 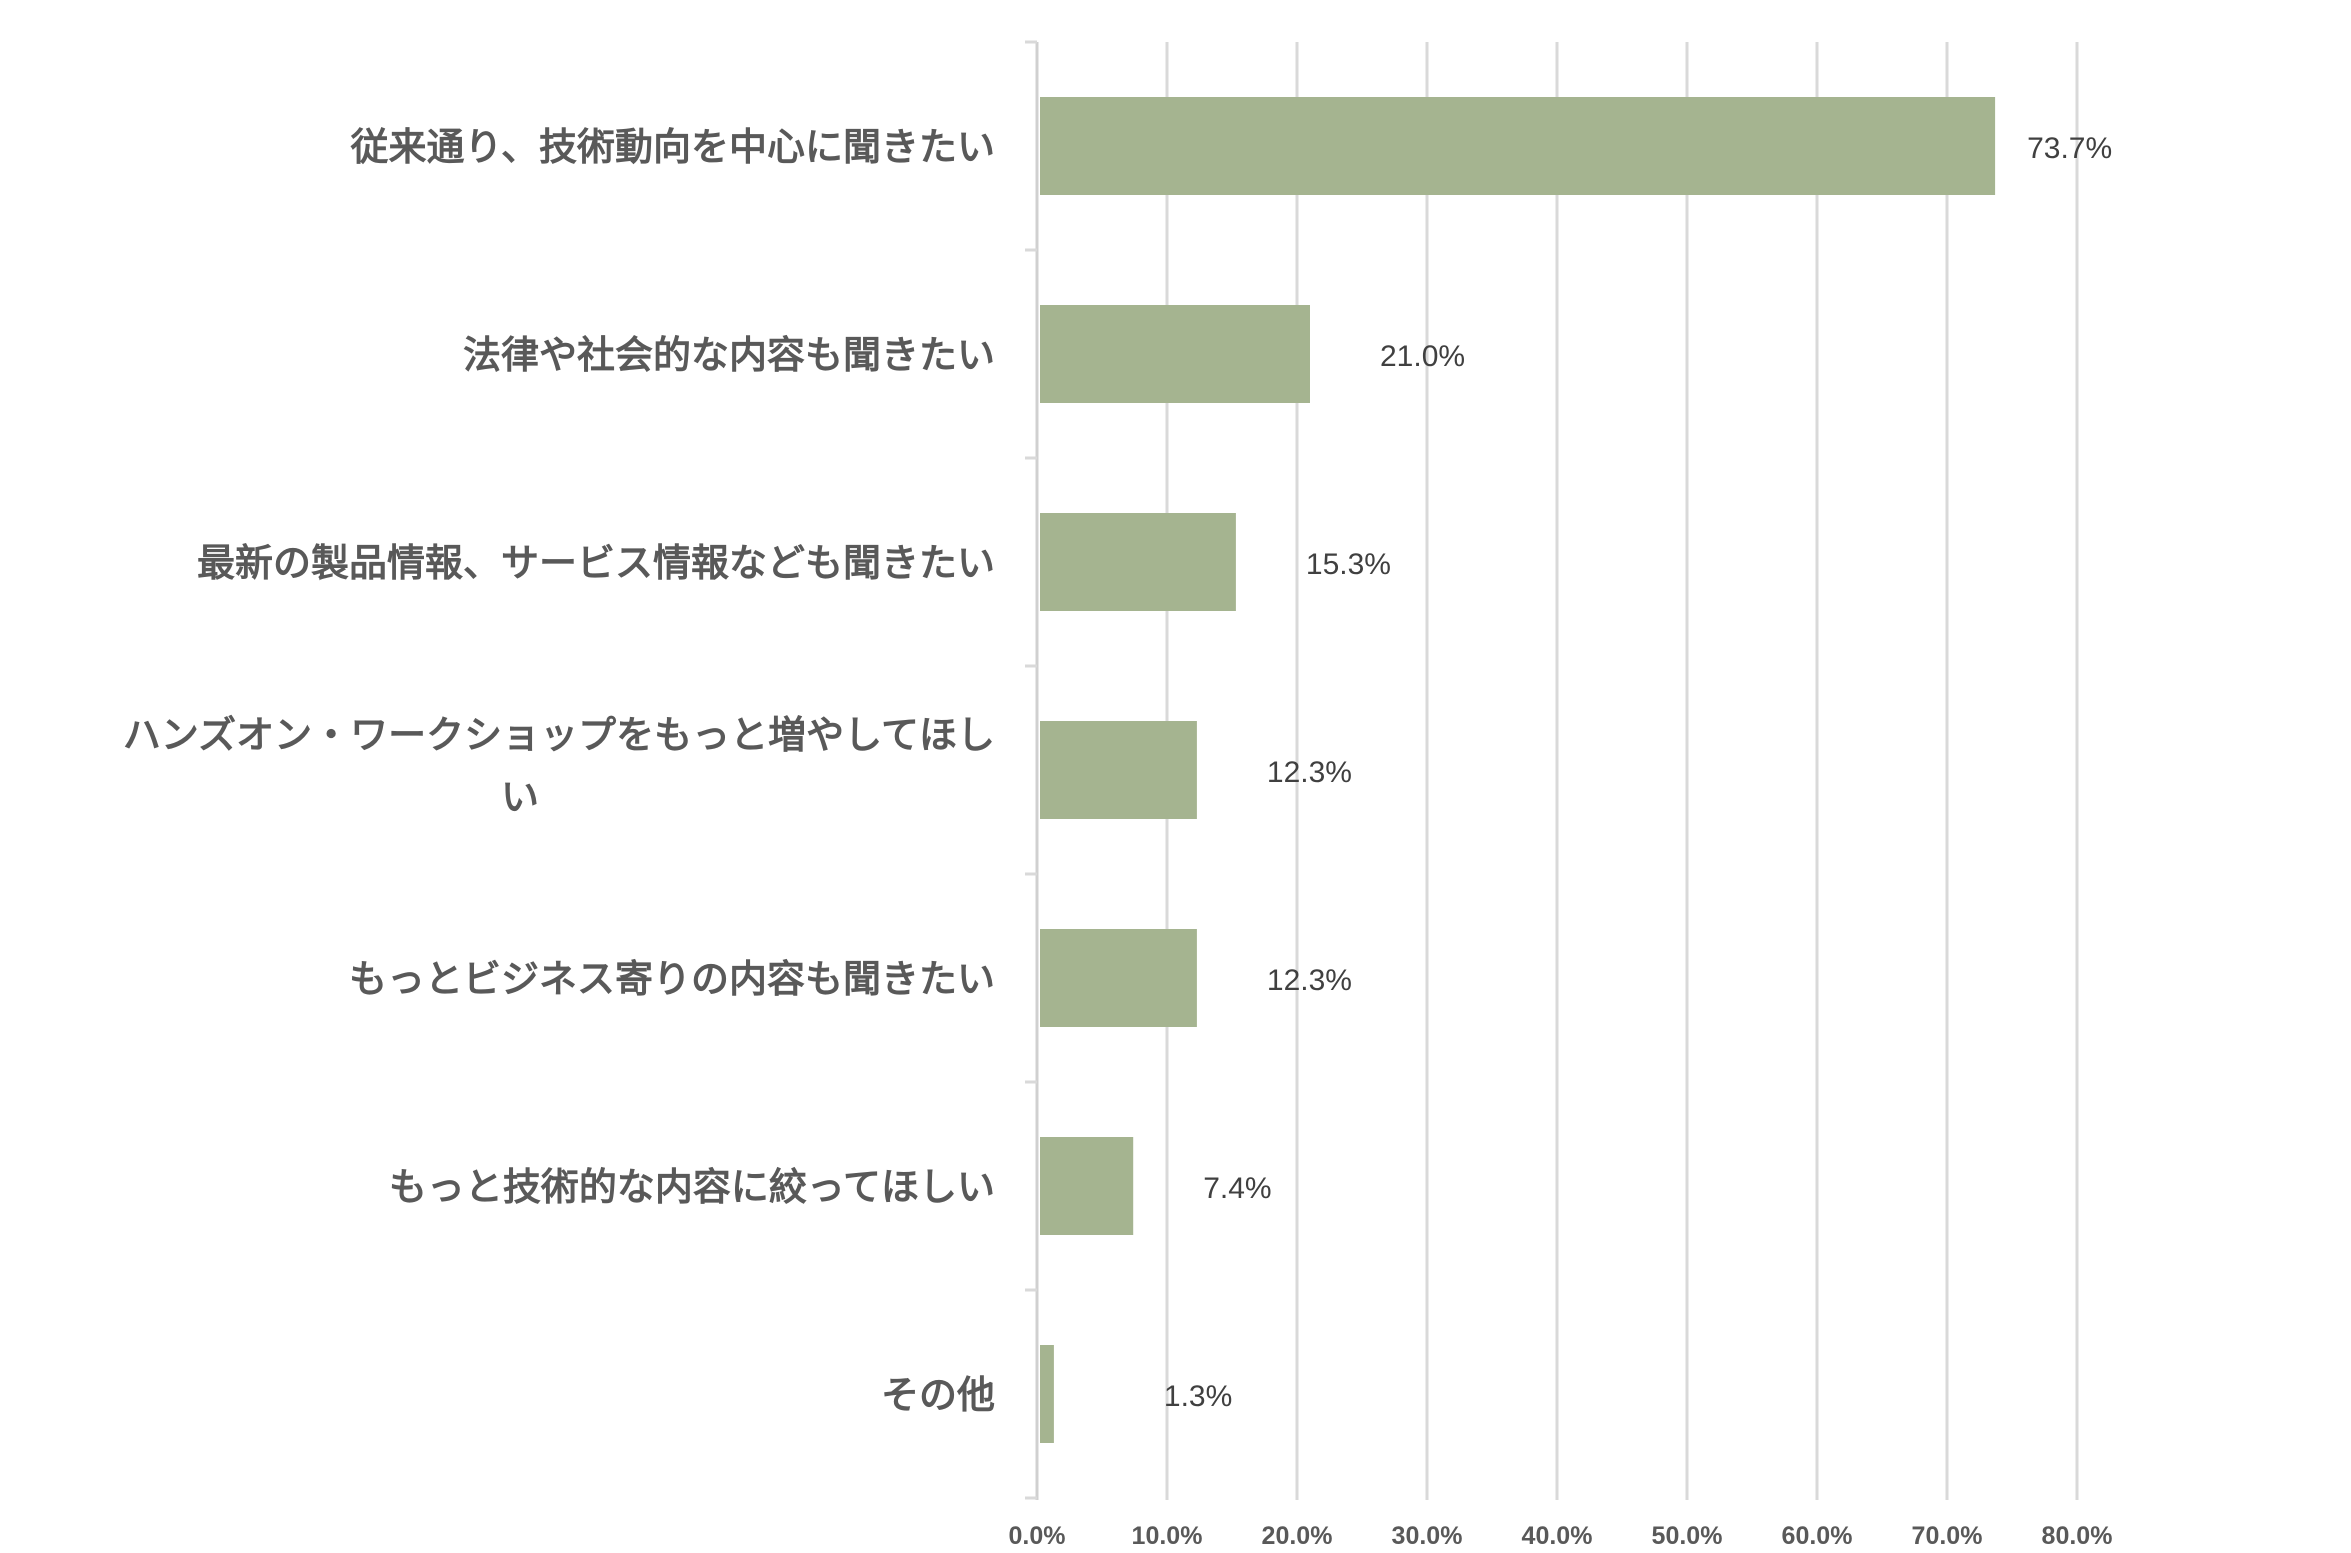 What do you see at coordinates (692, 1187) in the screenshot?
I see `category-label: もっと技術的な内容に絞ってほしい` at bounding box center [692, 1187].